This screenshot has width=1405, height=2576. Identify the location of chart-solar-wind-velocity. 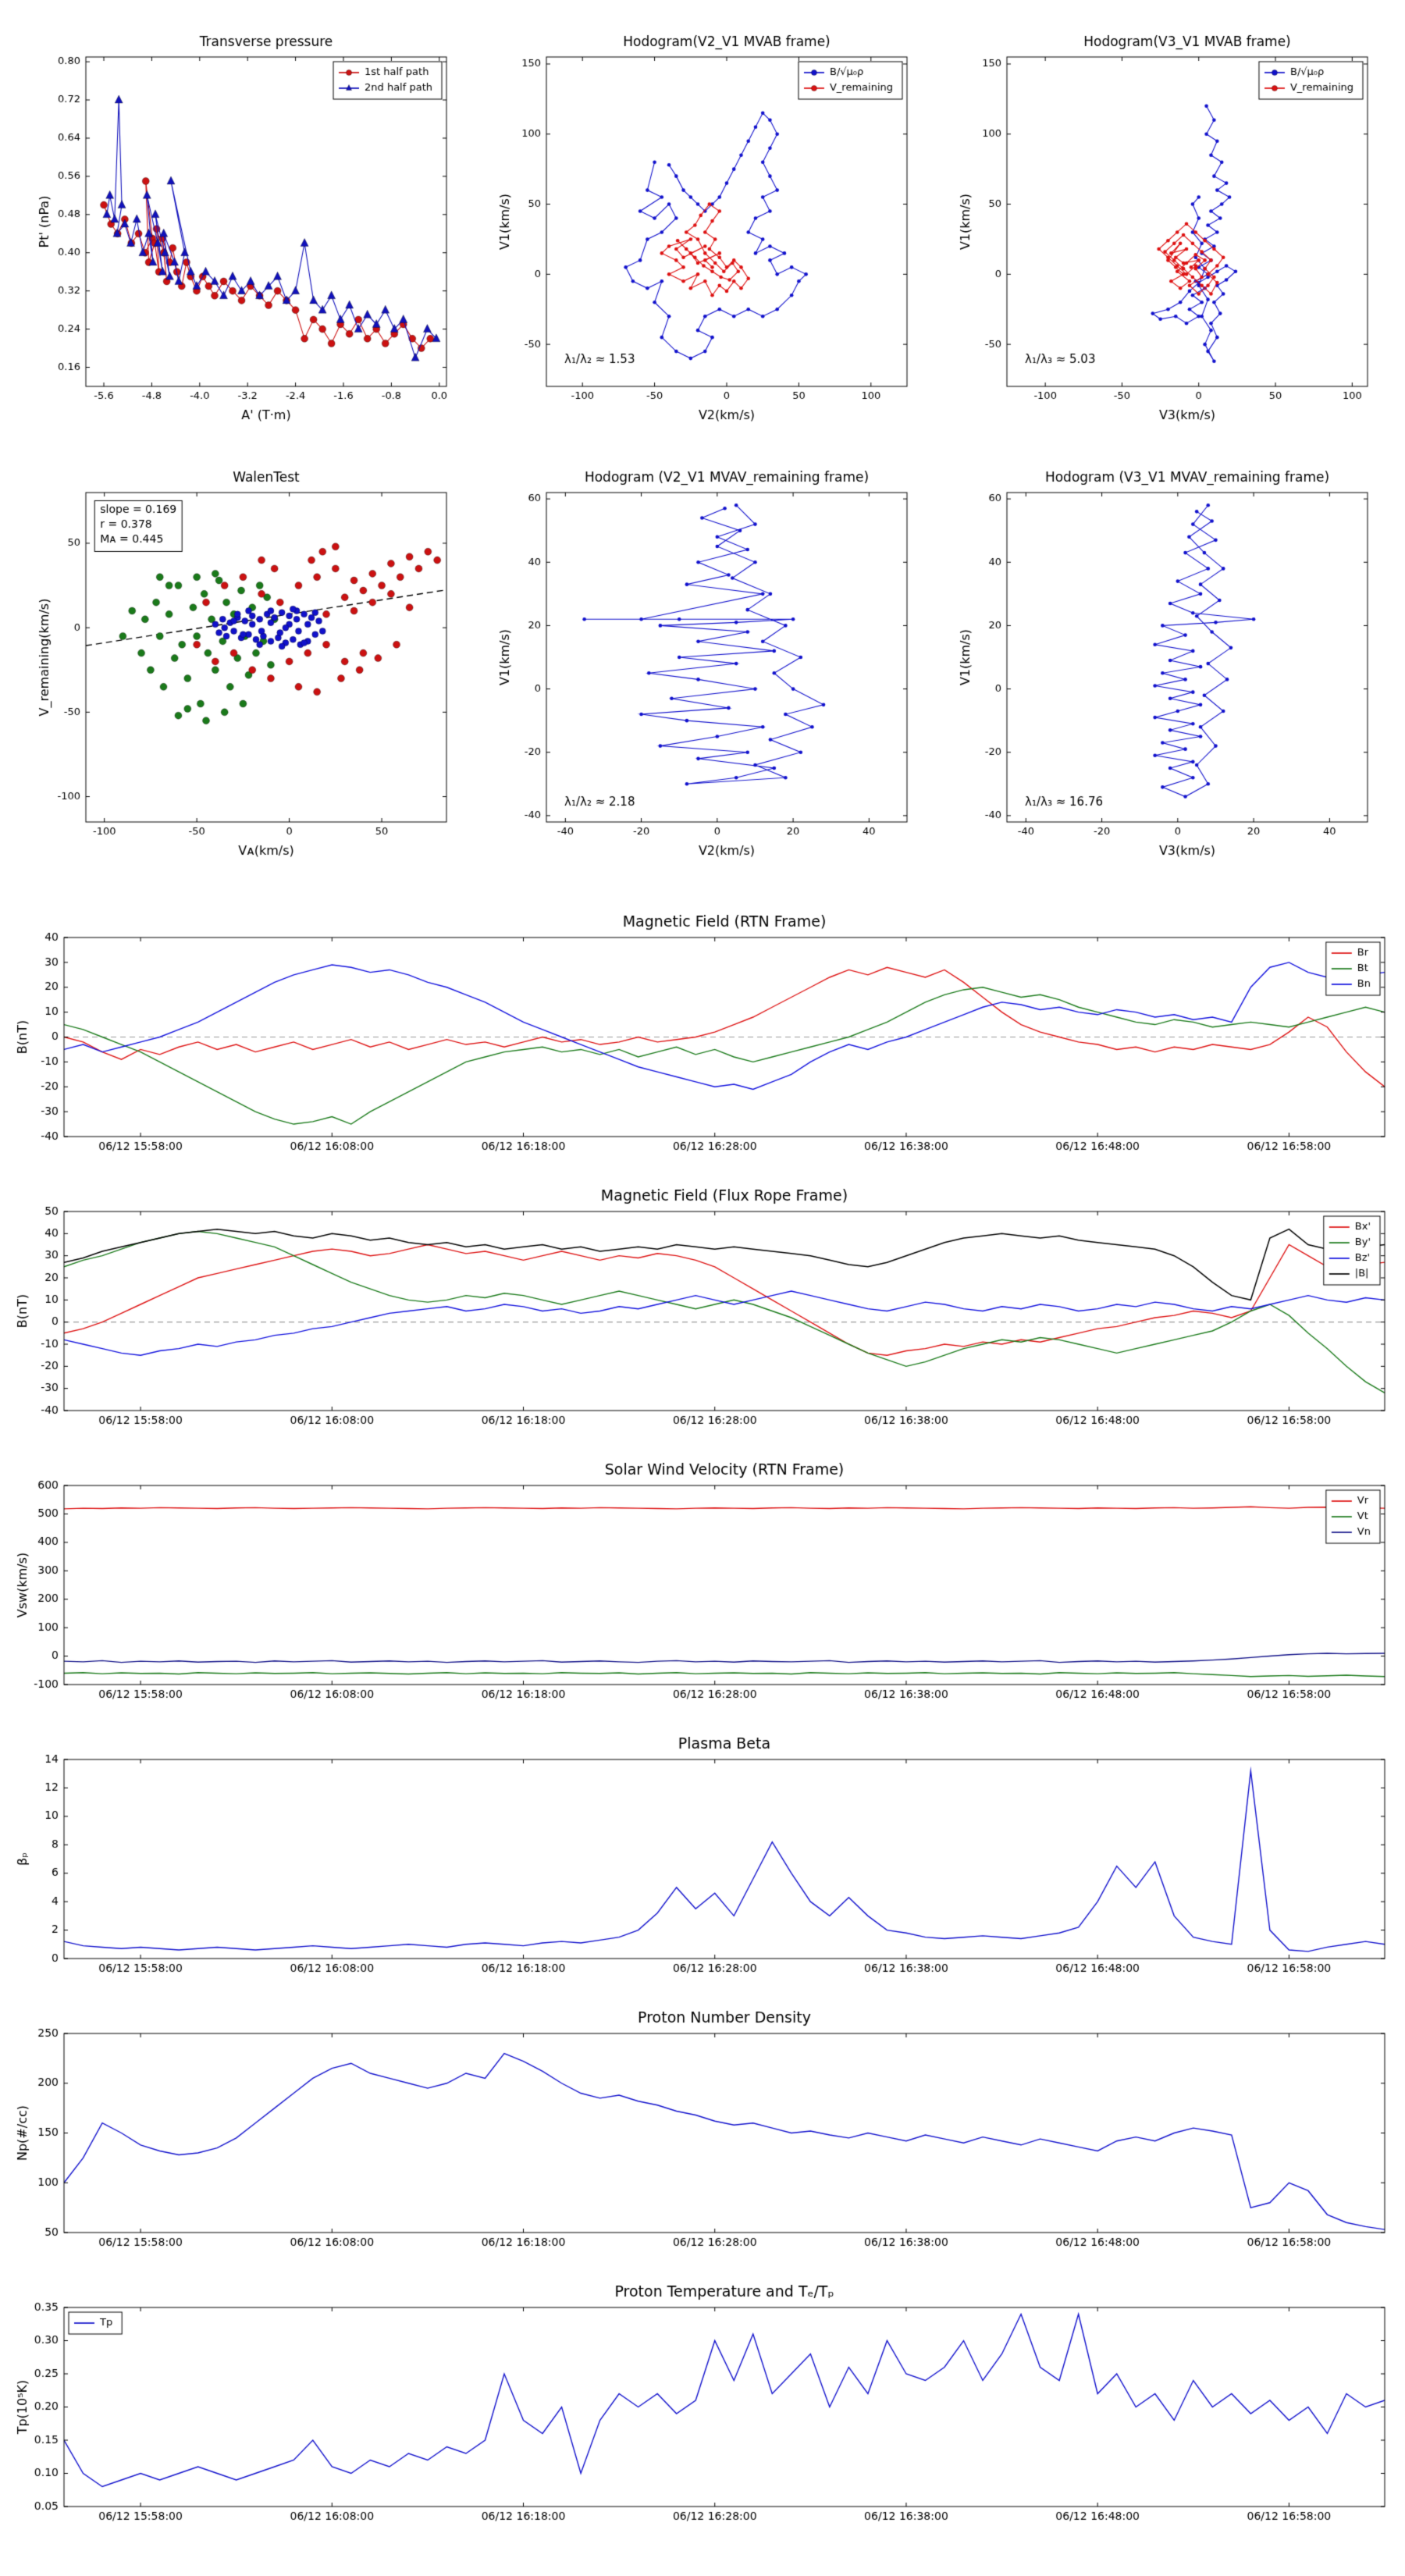
(703, 1590).